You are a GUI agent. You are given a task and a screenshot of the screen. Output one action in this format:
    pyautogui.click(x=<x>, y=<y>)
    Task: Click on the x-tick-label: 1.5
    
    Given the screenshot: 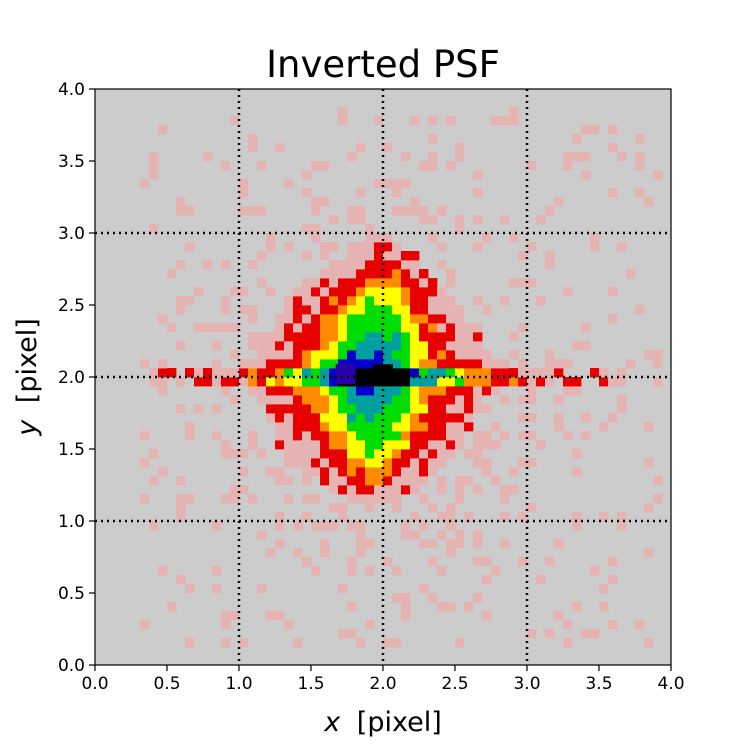 What is the action you would take?
    pyautogui.click(x=310, y=684)
    